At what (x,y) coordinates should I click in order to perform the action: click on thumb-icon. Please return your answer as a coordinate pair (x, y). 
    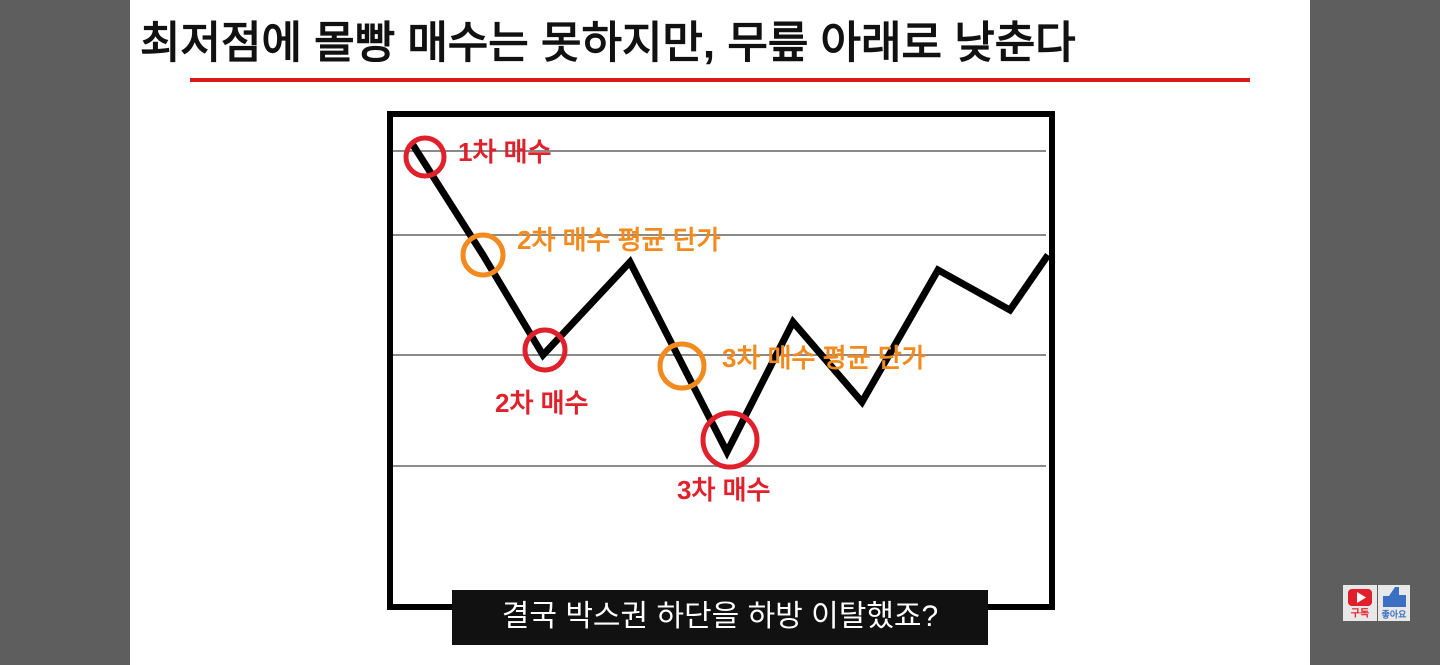
    Looking at the image, I should click on (1394, 597).